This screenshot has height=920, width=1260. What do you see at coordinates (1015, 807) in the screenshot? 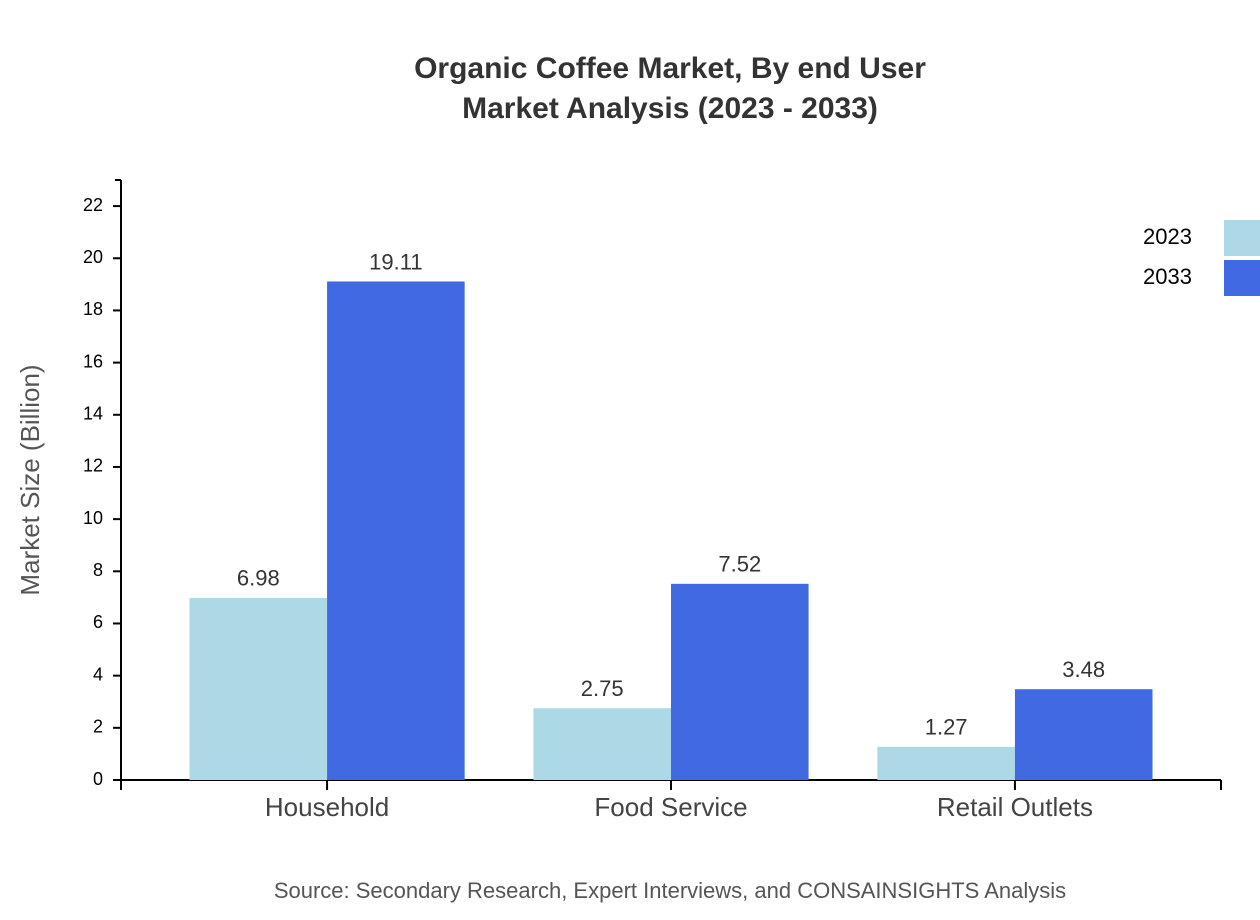
I see `x-tick-label: Retail Outlets` at bounding box center [1015, 807].